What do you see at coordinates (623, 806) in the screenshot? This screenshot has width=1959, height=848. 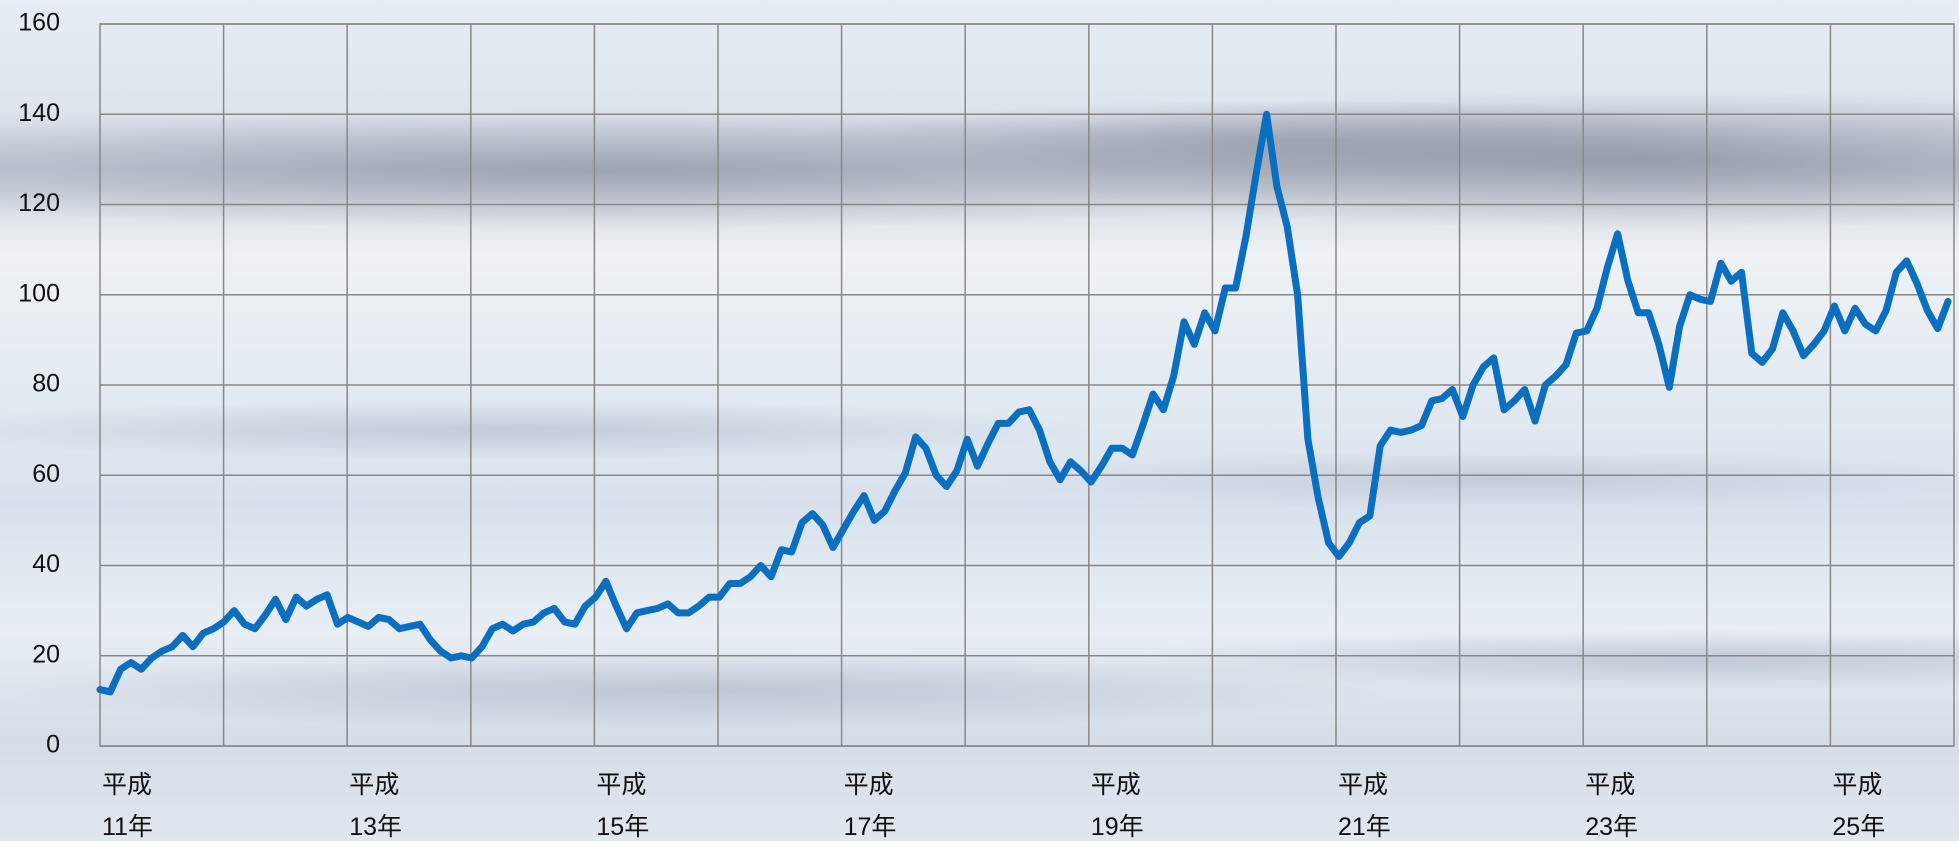 I see `x-tick-label: 平成 15年` at bounding box center [623, 806].